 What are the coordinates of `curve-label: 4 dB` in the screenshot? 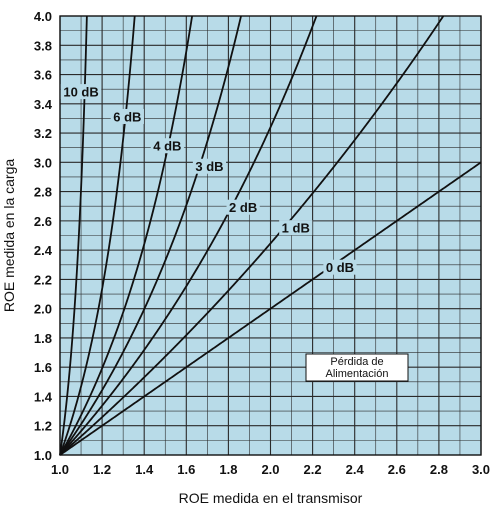 It's located at (167, 146).